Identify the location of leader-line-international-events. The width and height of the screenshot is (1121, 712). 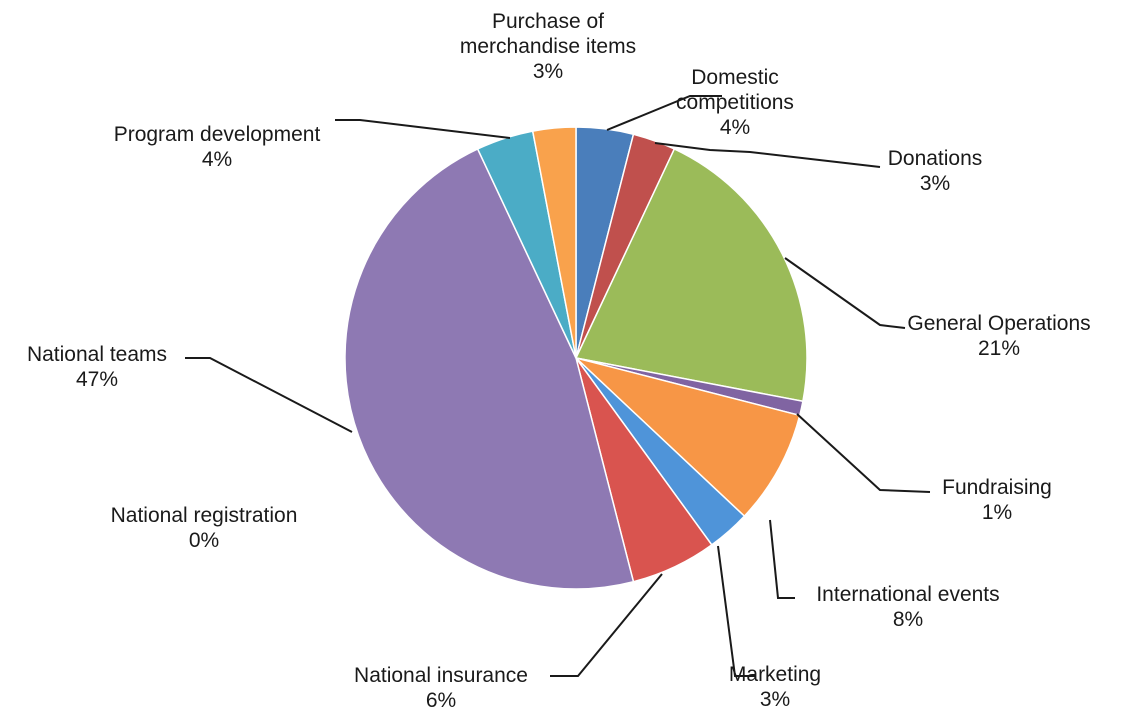
(782, 559).